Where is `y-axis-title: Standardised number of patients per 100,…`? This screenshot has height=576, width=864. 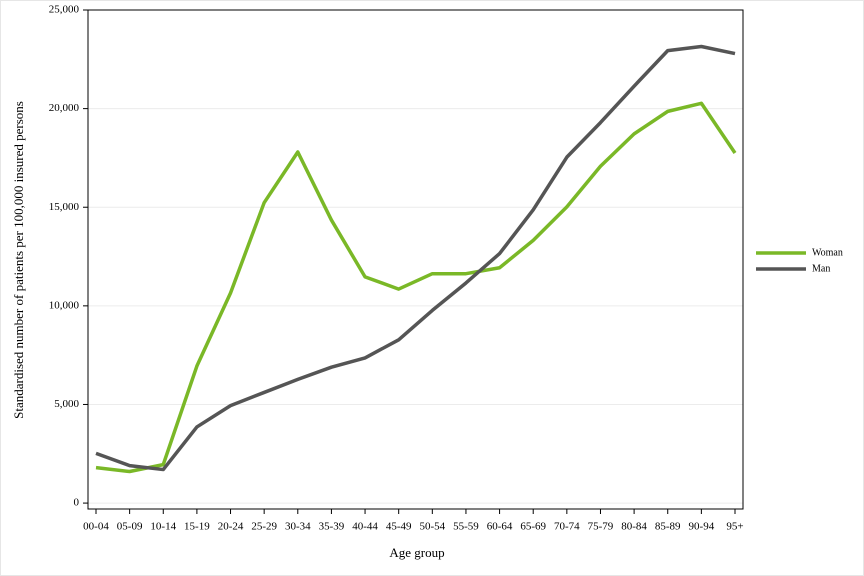 y-axis-title: Standardised number of patients per 100,… is located at coordinates (18, 260).